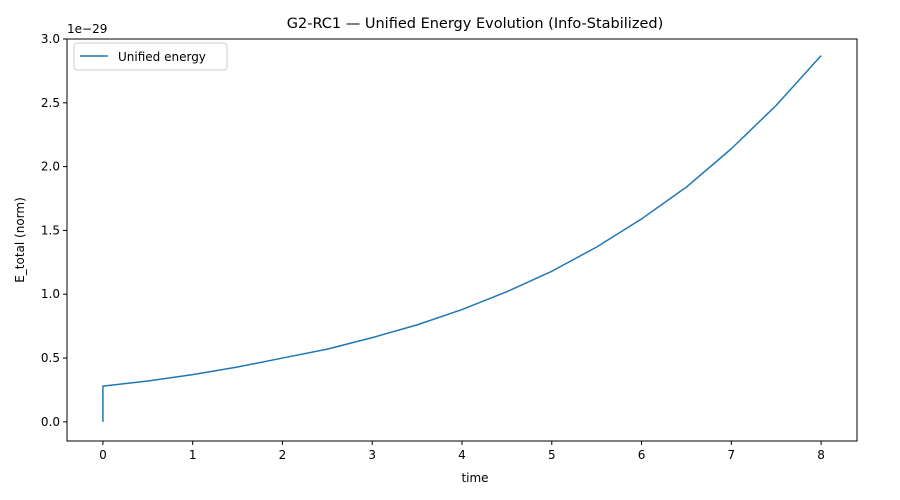 The height and width of the screenshot is (500, 900). Describe the element at coordinates (50, 103) in the screenshot. I see `y-tick-label: 2.5` at that location.